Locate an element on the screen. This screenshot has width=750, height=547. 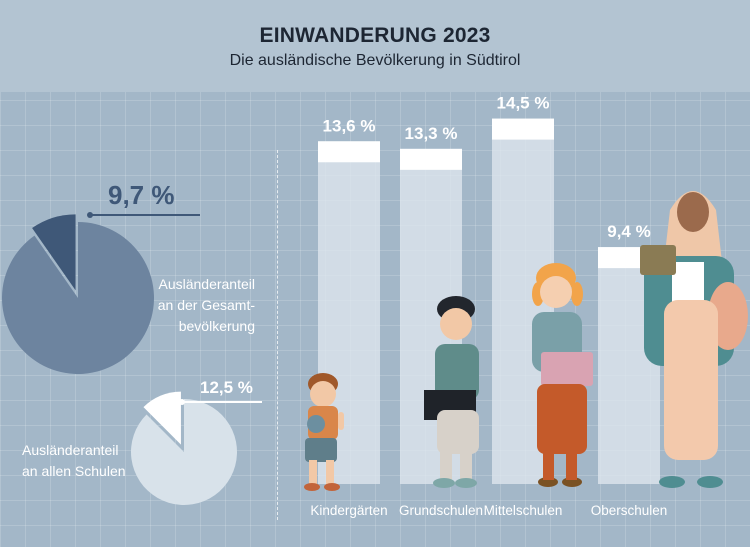
pie-chart-schools is located at coordinates (184, 448).